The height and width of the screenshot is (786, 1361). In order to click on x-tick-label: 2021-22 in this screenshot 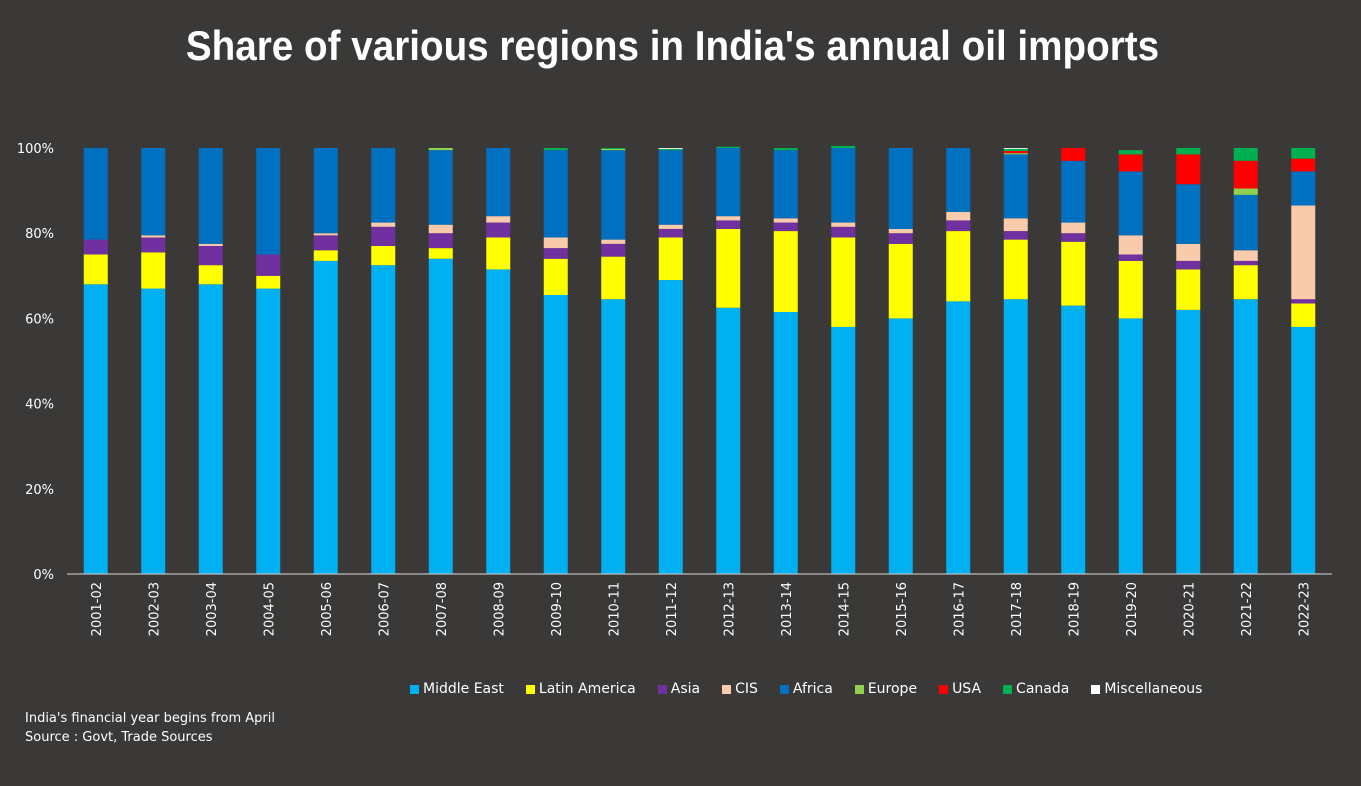, I will do `click(1247, 609)`.